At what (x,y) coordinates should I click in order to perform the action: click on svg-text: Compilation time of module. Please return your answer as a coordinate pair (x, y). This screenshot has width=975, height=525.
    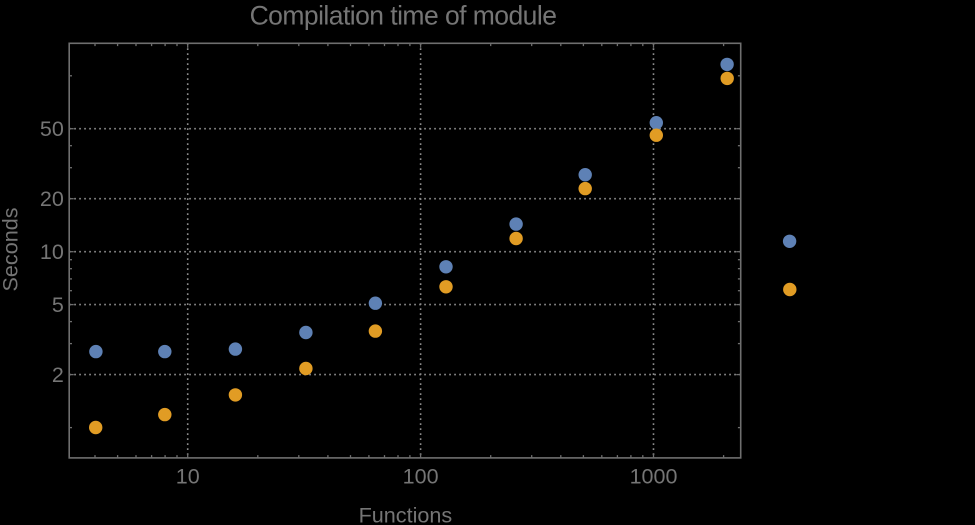
    Looking at the image, I should click on (403, 16).